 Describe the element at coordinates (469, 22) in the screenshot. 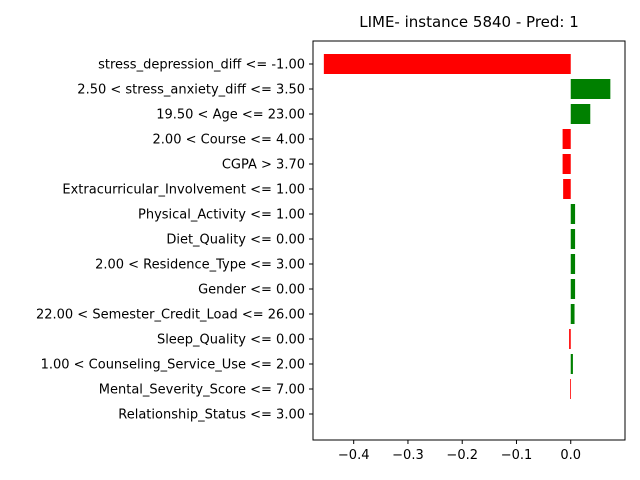

I see `chart-title: LIME- instance 5840 - Pred: 1` at that location.